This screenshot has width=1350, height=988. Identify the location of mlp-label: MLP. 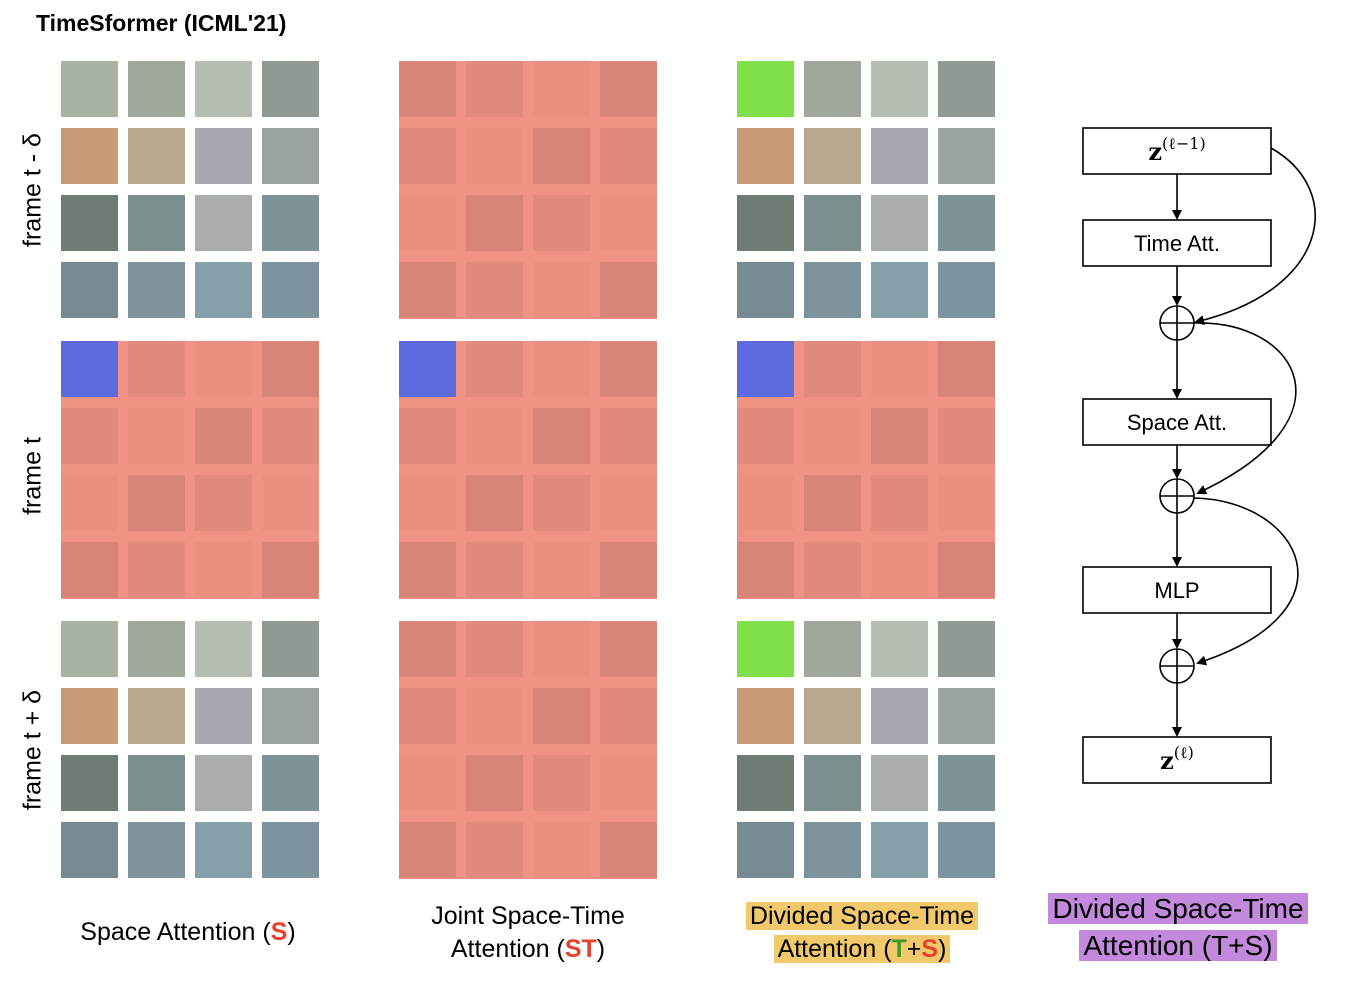
(1176, 590).